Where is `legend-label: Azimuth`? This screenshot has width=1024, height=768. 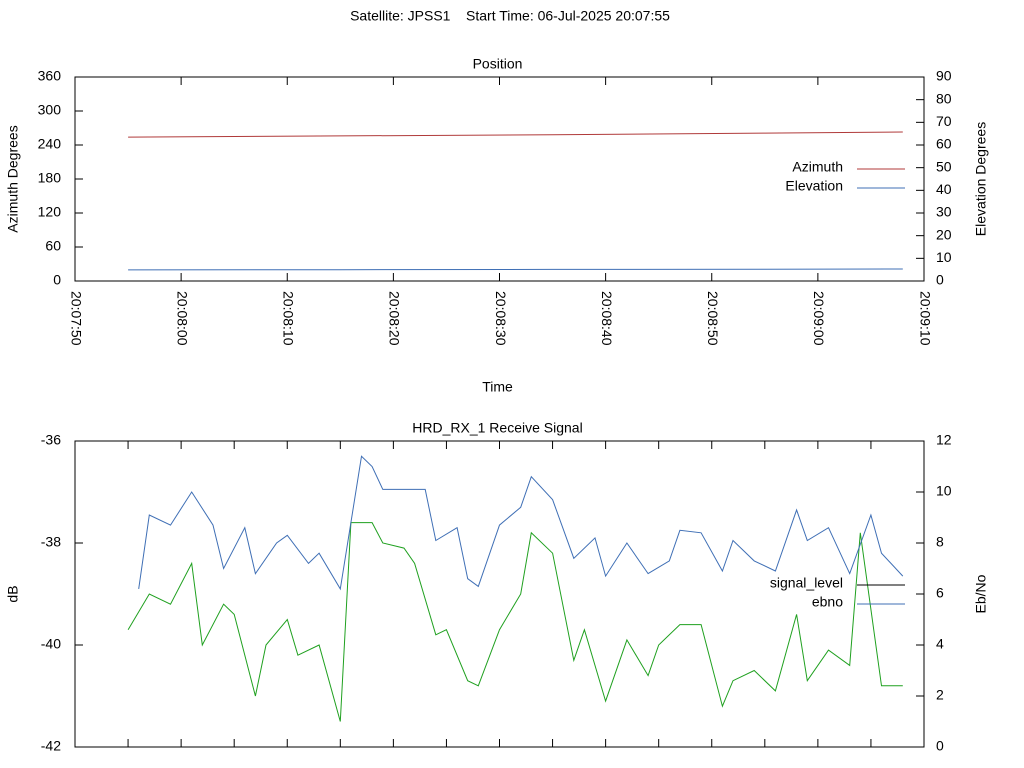 legend-label: Azimuth is located at coordinates (817, 167).